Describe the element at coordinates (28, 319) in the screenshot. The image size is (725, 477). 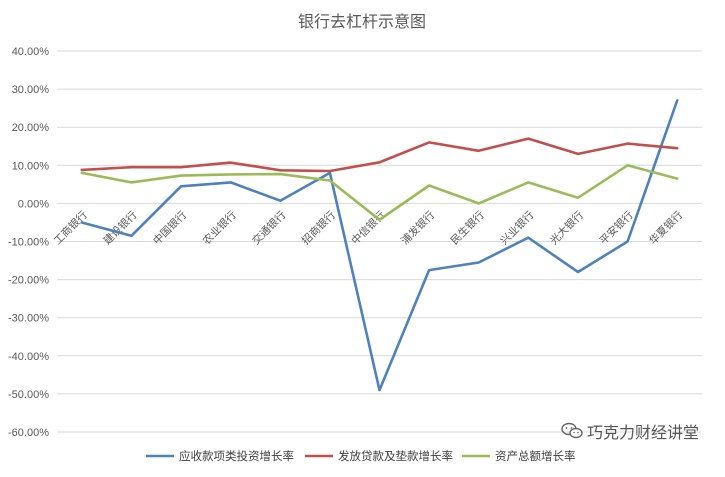
I see `y-tick-label: -30.00%` at that location.